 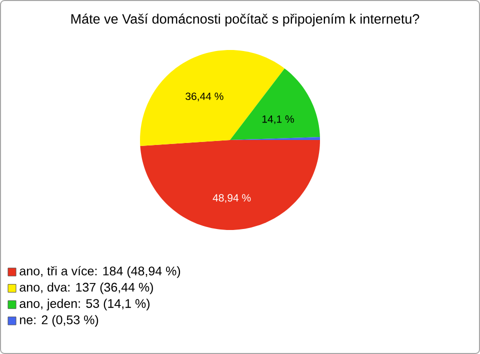 I want to click on chart-title: Máte ve Vaší domácnosti počítač s připojením k internetu?, so click(x=245, y=20).